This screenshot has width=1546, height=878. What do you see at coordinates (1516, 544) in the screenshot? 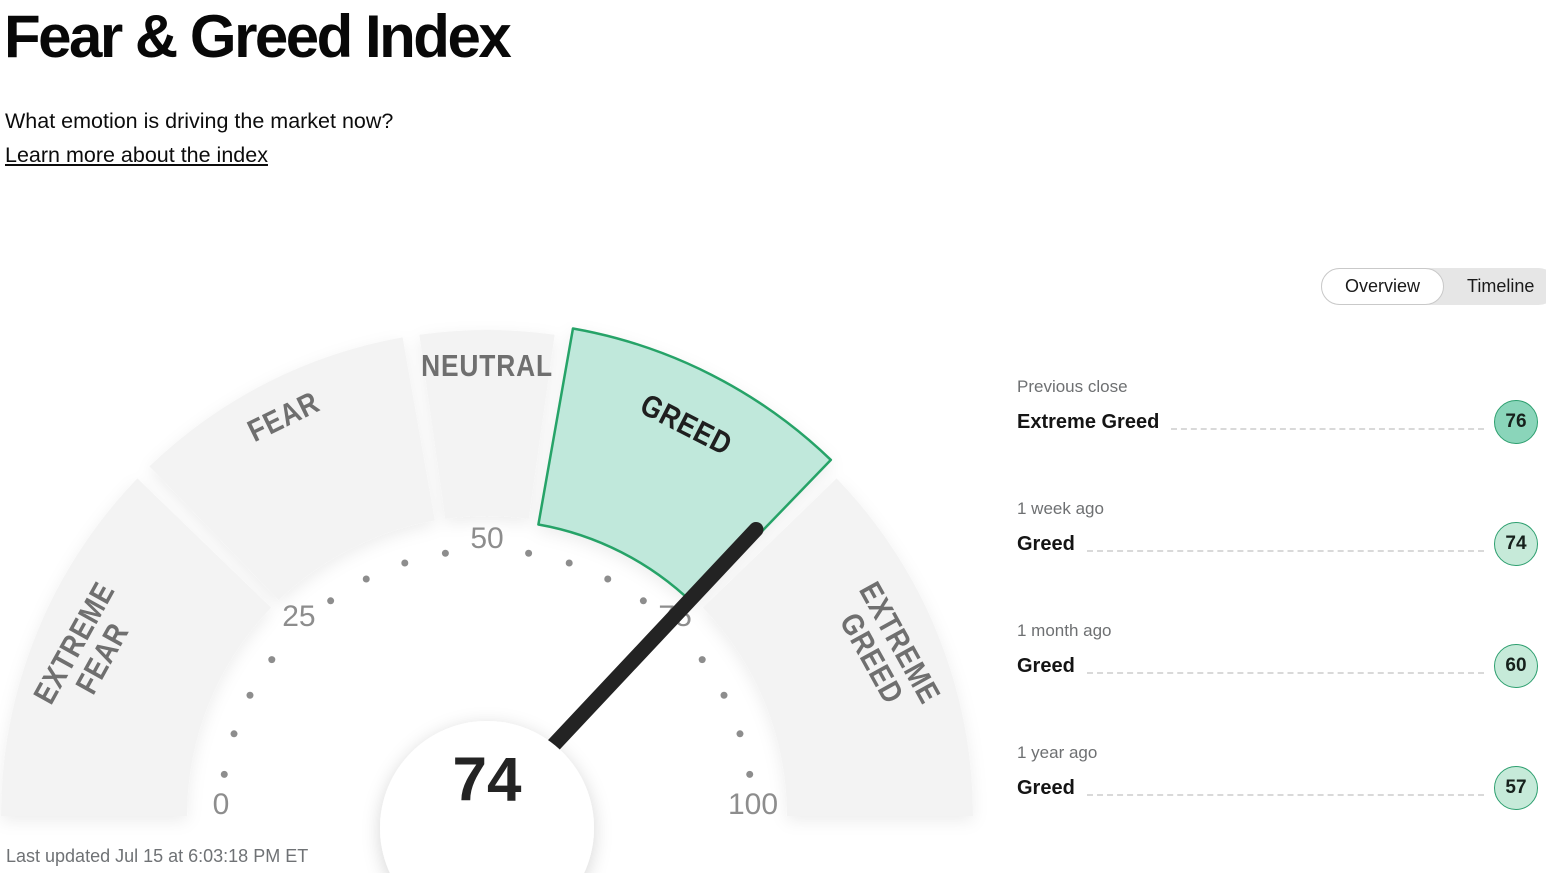
I see `score-badge: 74` at bounding box center [1516, 544].